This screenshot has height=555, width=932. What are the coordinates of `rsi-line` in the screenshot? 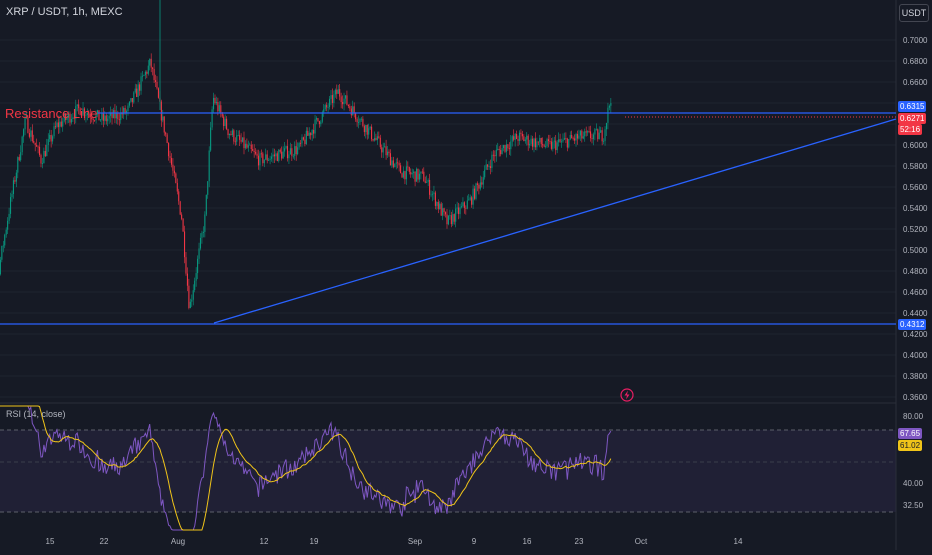 It's located at (306, 468).